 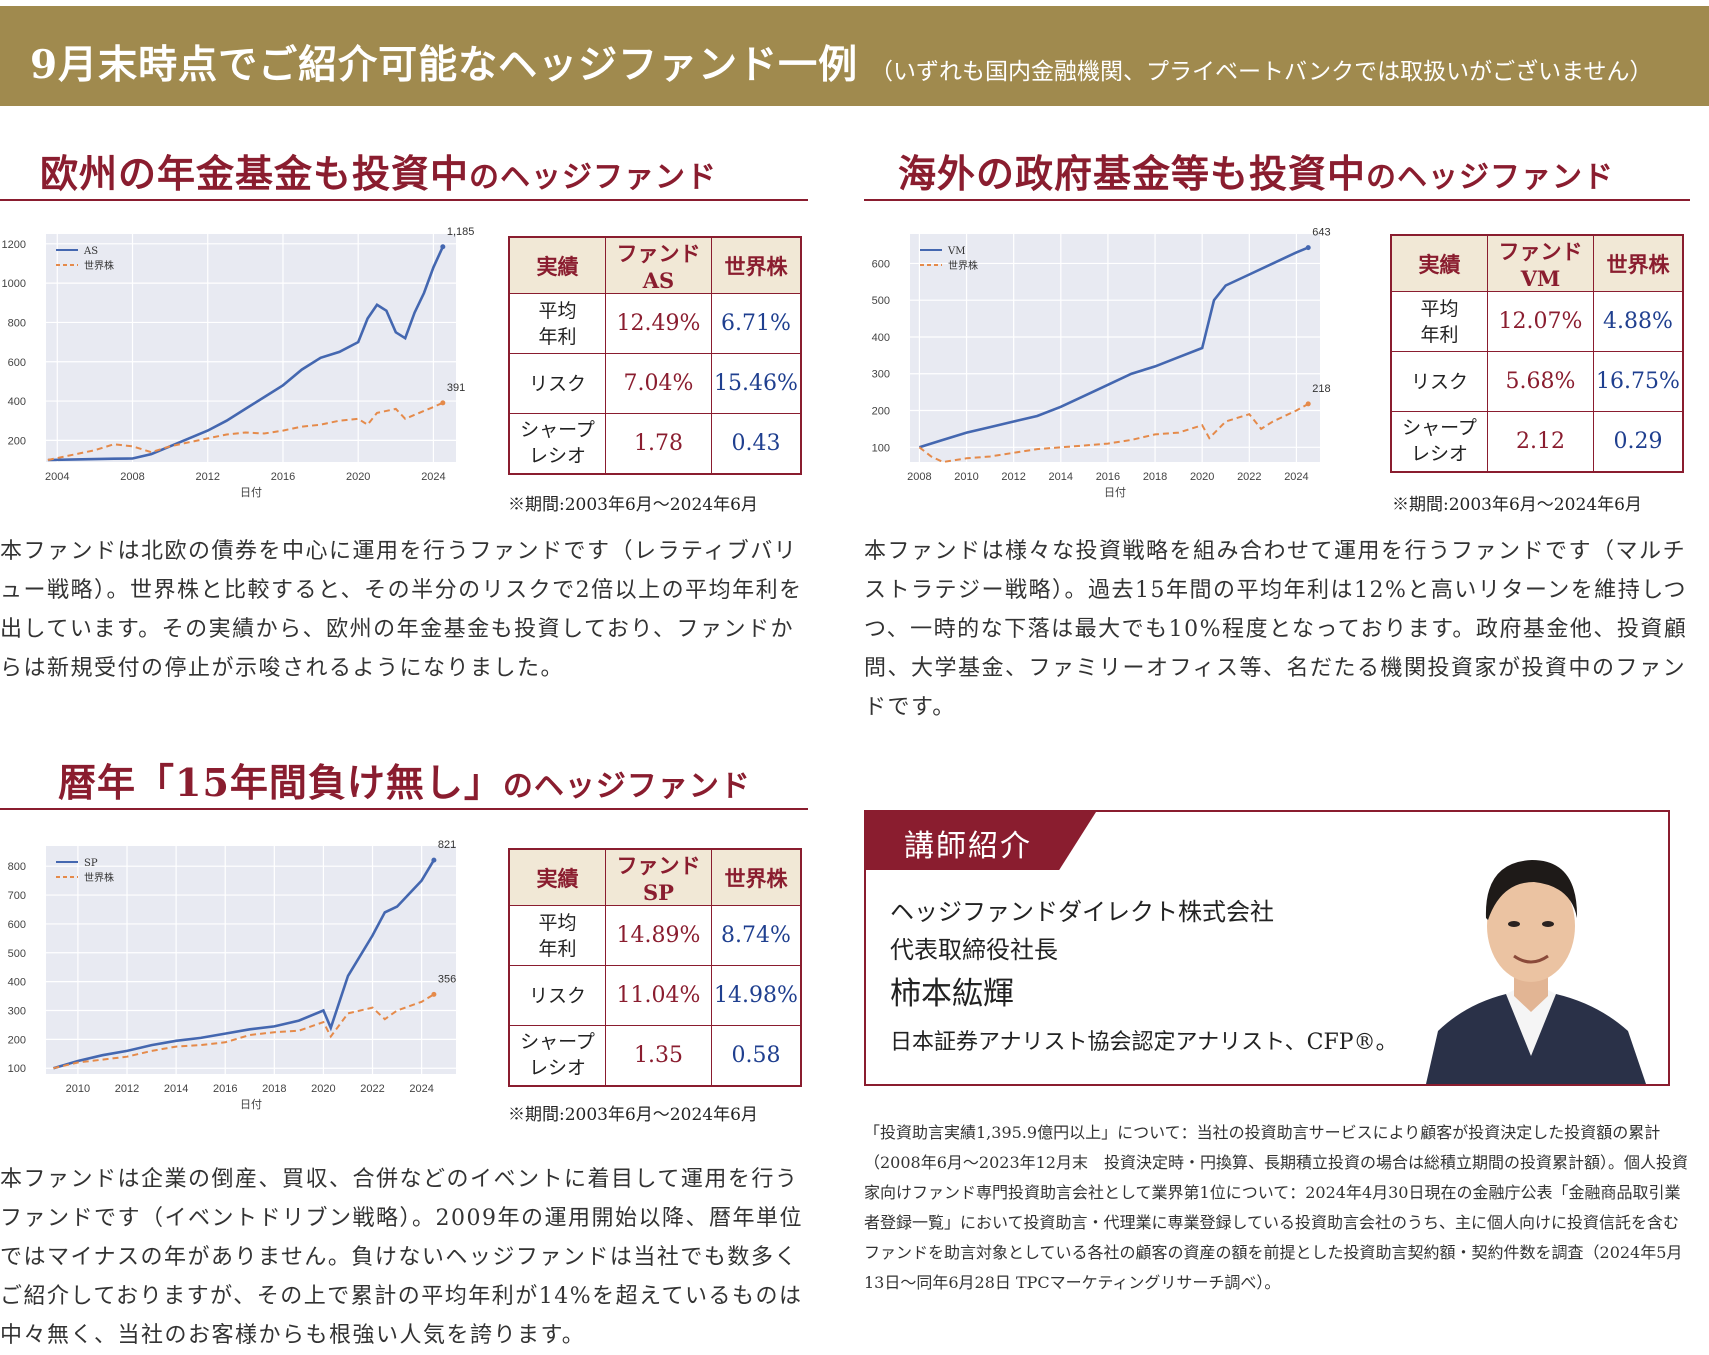 What do you see at coordinates (1261, 72) in the screenshot?
I see `header-note: （いずれも国内金融機関、プライベートバンクでは取扱いがございません）` at bounding box center [1261, 72].